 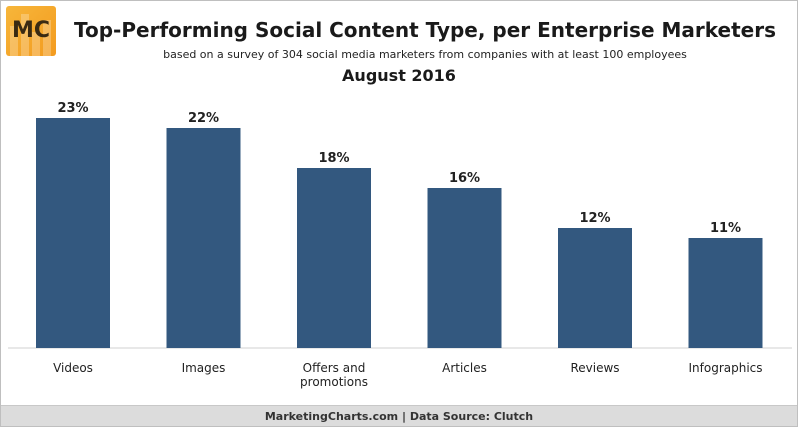 I want to click on category-label: Infographics, so click(x=725, y=368).